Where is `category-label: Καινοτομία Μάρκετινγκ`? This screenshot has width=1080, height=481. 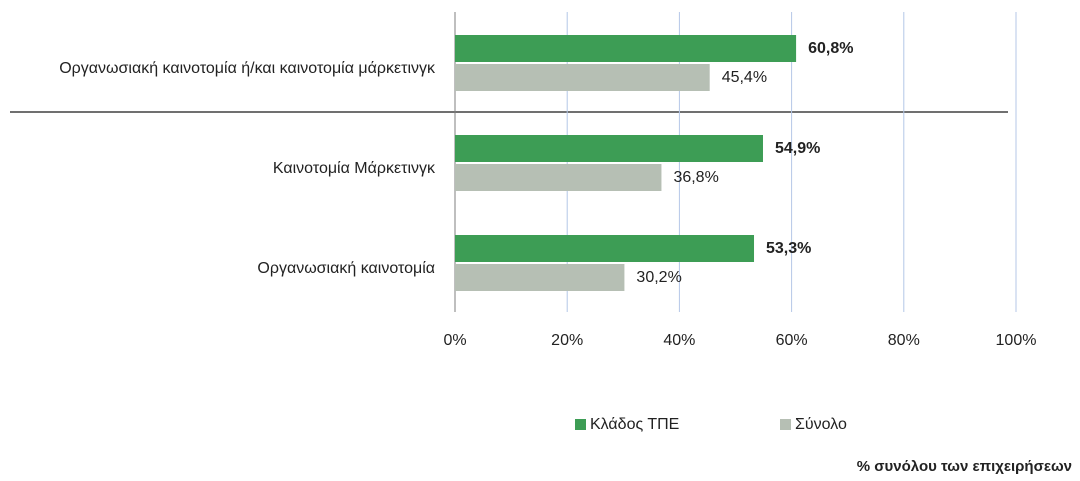
category-label: Καινοτομία Μάρκετινγκ is located at coordinates (225, 169).